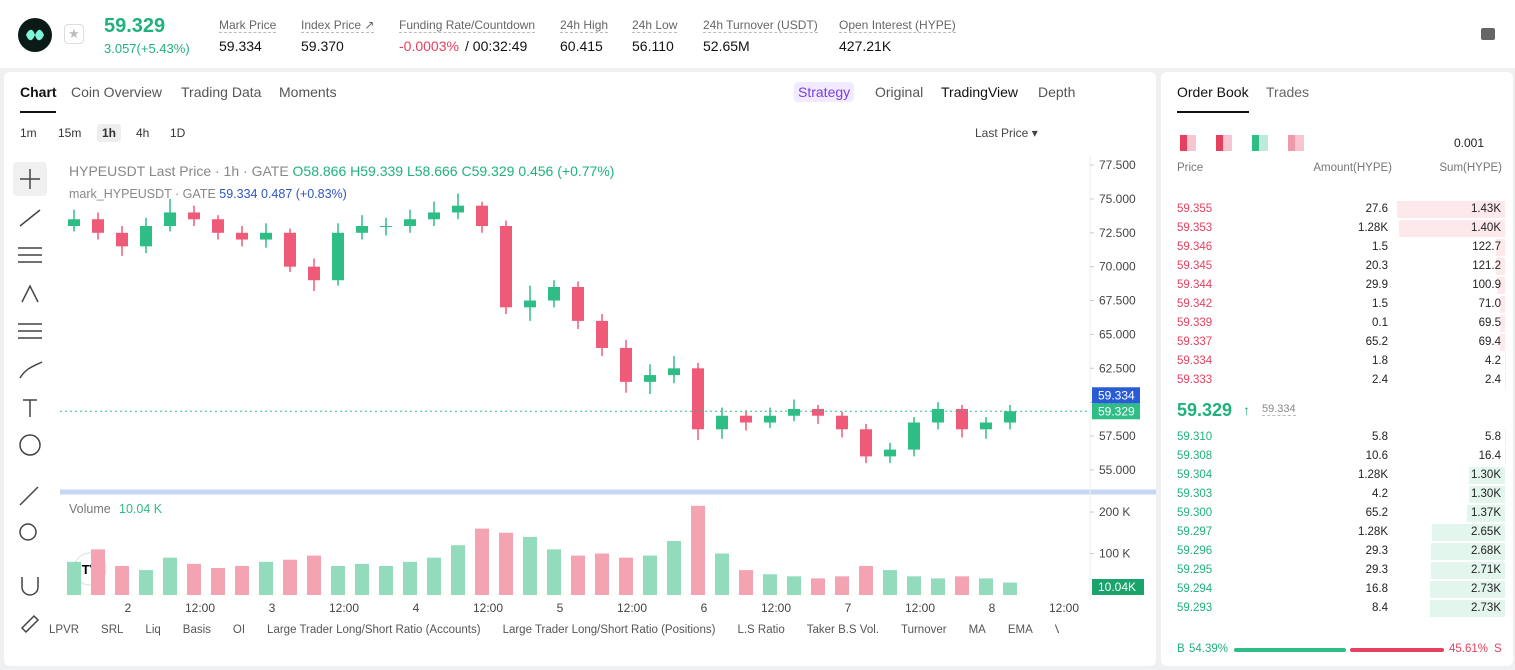  What do you see at coordinates (344, 608) in the screenshot?
I see `x-tick-label: 12:00` at bounding box center [344, 608].